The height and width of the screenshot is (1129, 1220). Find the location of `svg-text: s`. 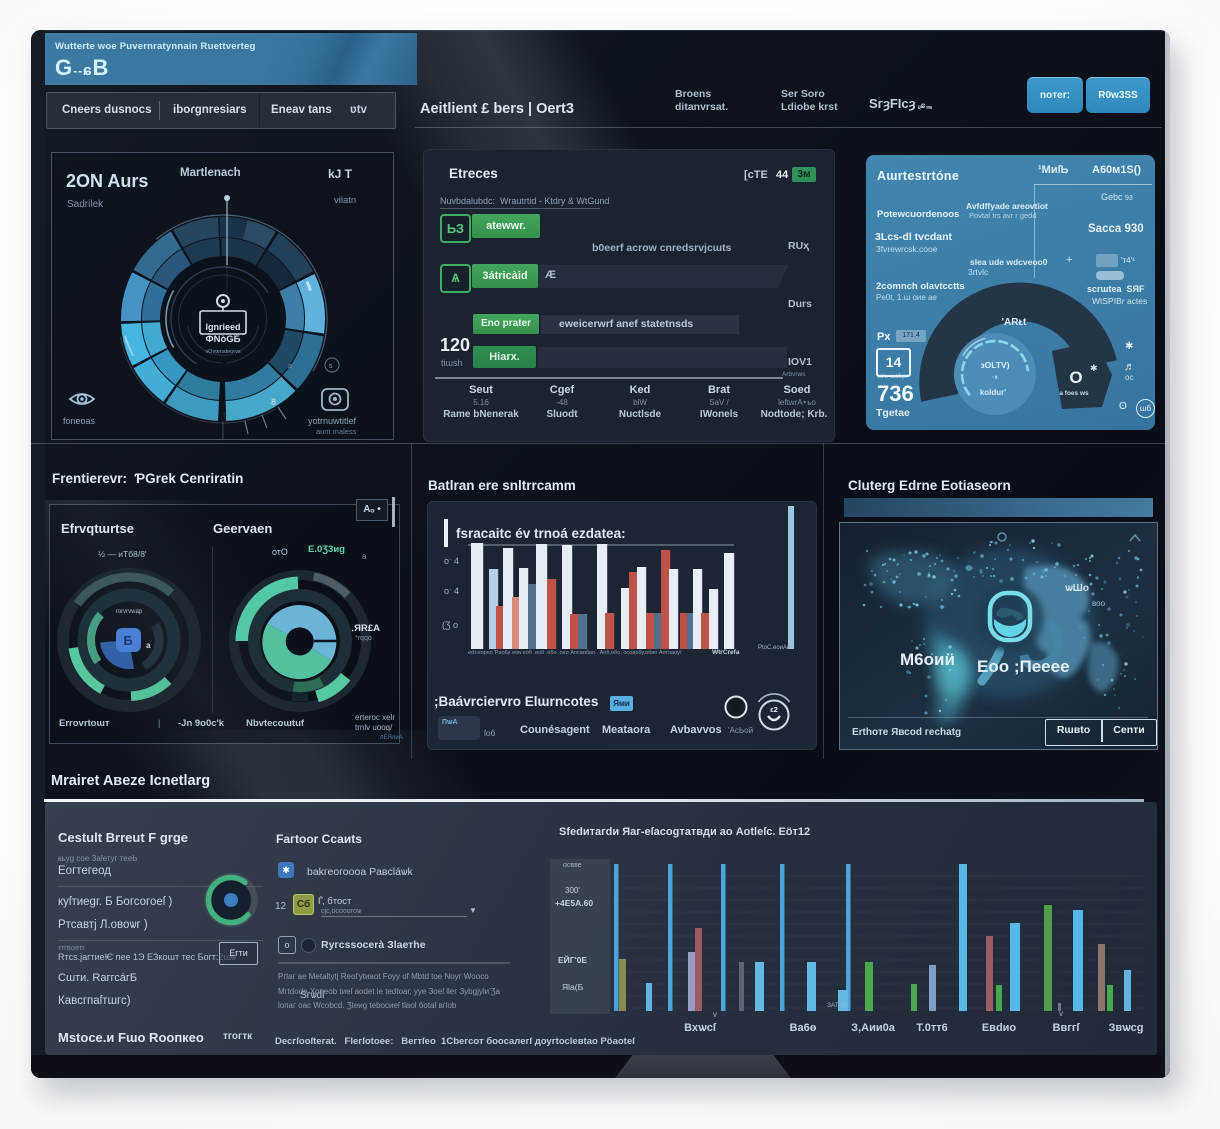

svg-text: s is located at coordinates (331, 366).